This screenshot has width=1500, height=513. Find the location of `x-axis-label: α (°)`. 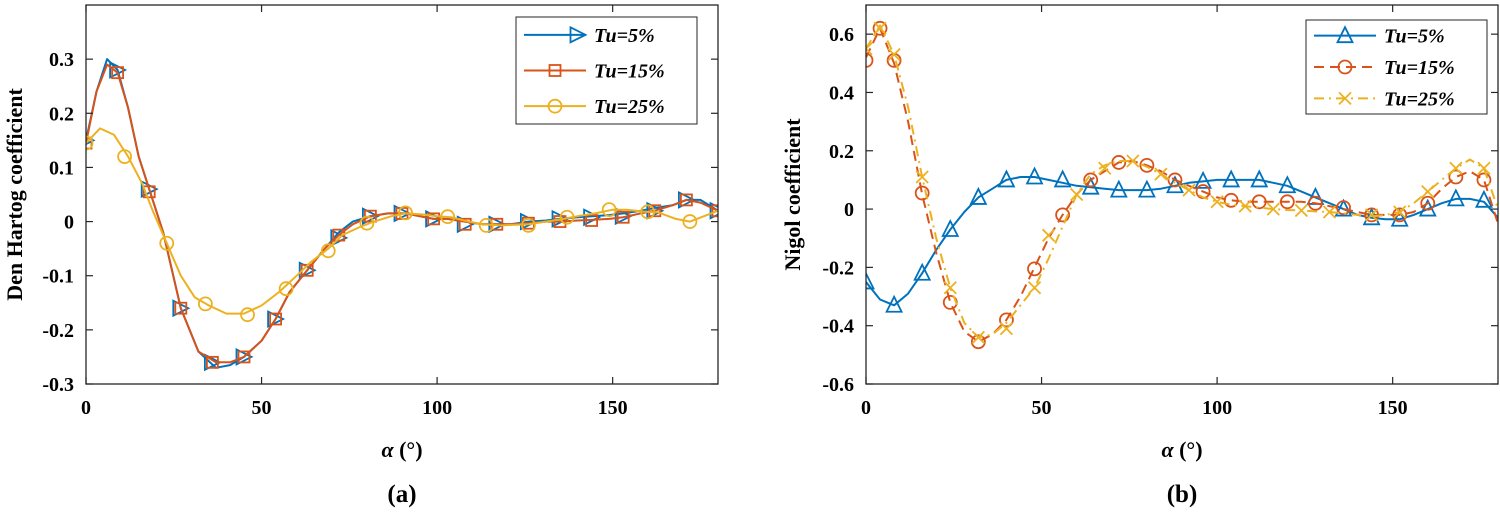

x-axis-label: α (°) is located at coordinates (1181, 449).